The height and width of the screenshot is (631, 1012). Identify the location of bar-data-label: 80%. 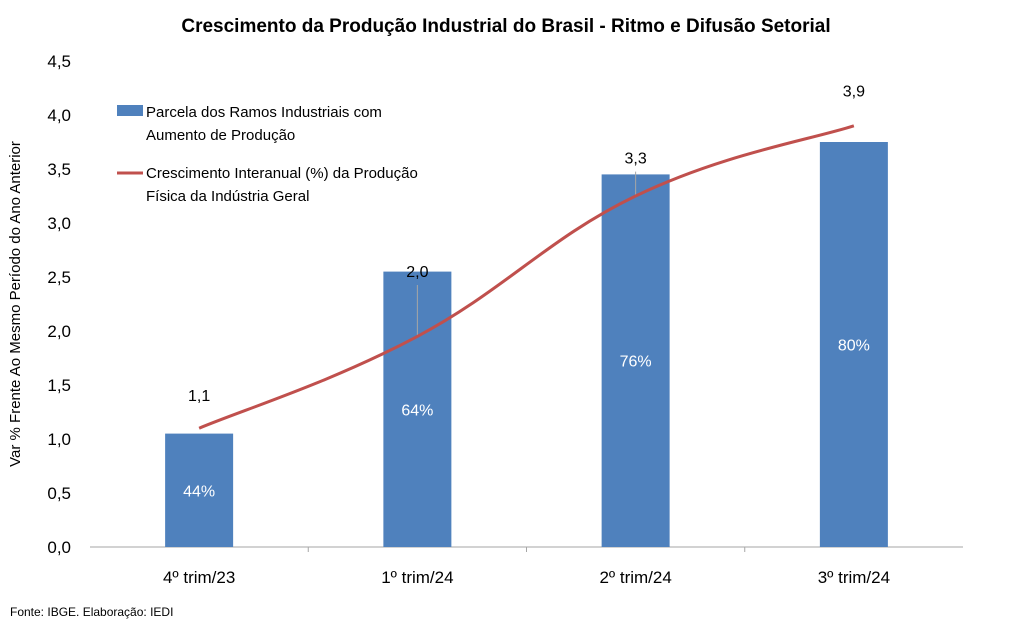
(854, 346).